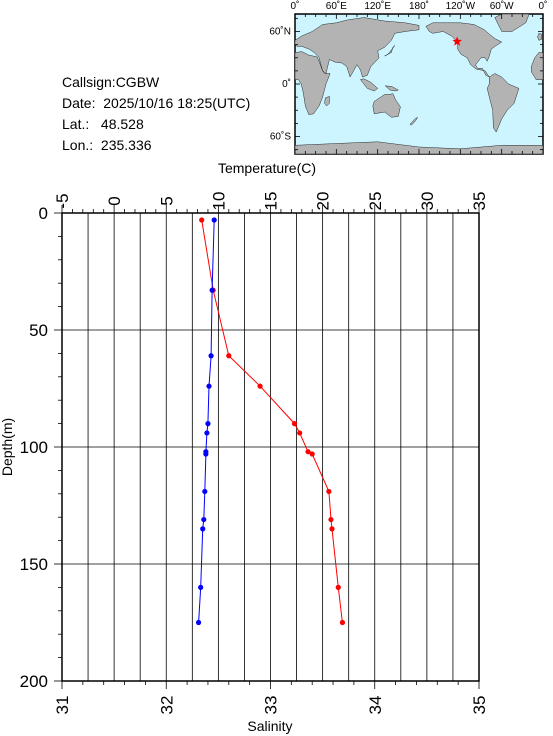 This screenshot has height=736, width=553. Describe the element at coordinates (377, 6) in the screenshot. I see `map-lon-tick-label: 120˚E` at that location.